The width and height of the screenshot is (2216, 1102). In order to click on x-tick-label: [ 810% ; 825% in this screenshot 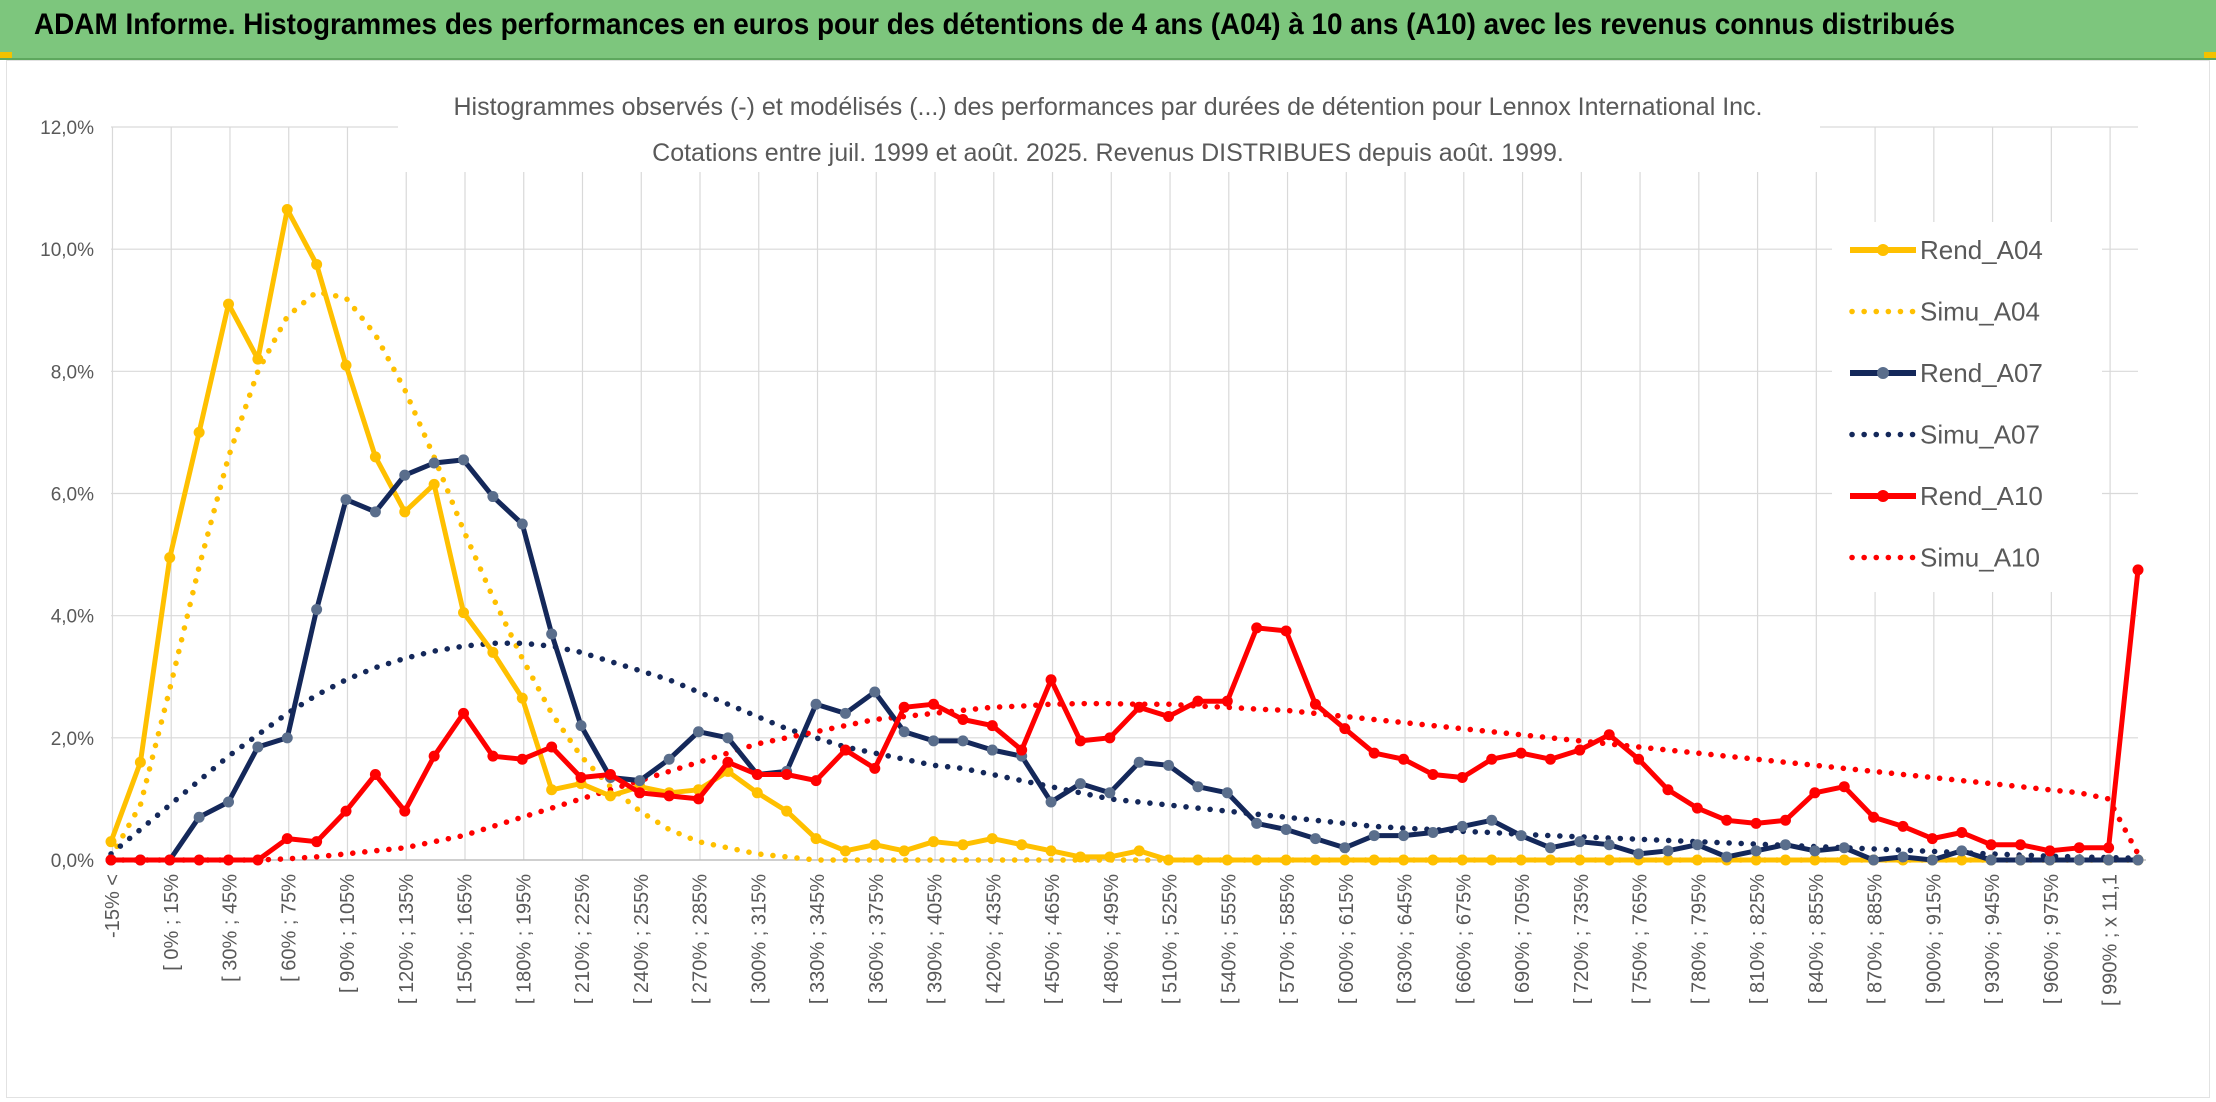, I will do `click(1758, 939)`.